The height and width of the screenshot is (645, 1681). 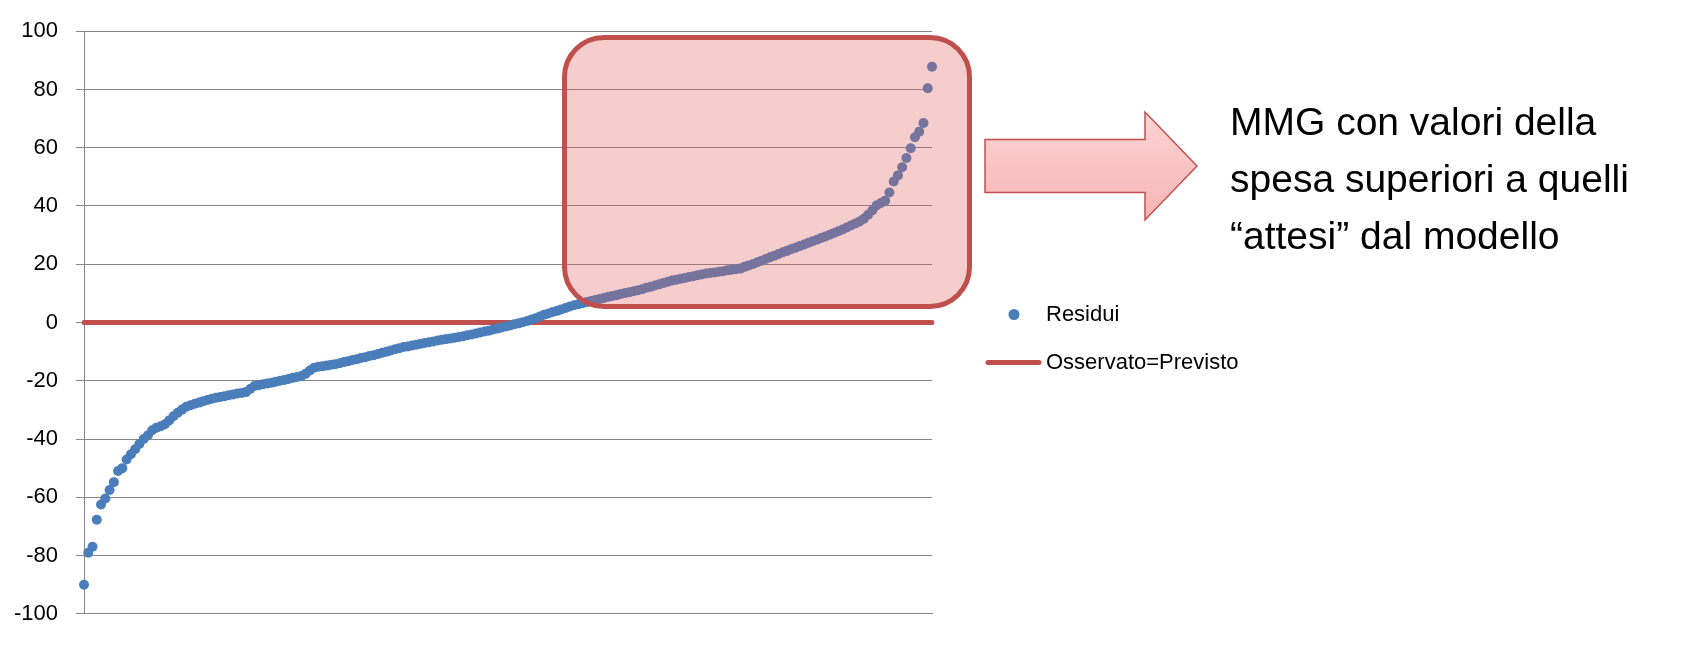 I want to click on y-tick-label: -40, so click(x=42, y=438).